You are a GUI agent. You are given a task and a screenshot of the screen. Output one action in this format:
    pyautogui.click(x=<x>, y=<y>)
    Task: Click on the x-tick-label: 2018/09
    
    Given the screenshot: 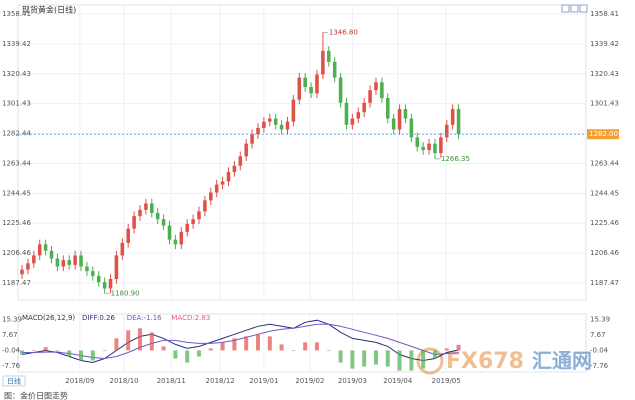 What is the action you would take?
    pyautogui.click(x=79, y=381)
    